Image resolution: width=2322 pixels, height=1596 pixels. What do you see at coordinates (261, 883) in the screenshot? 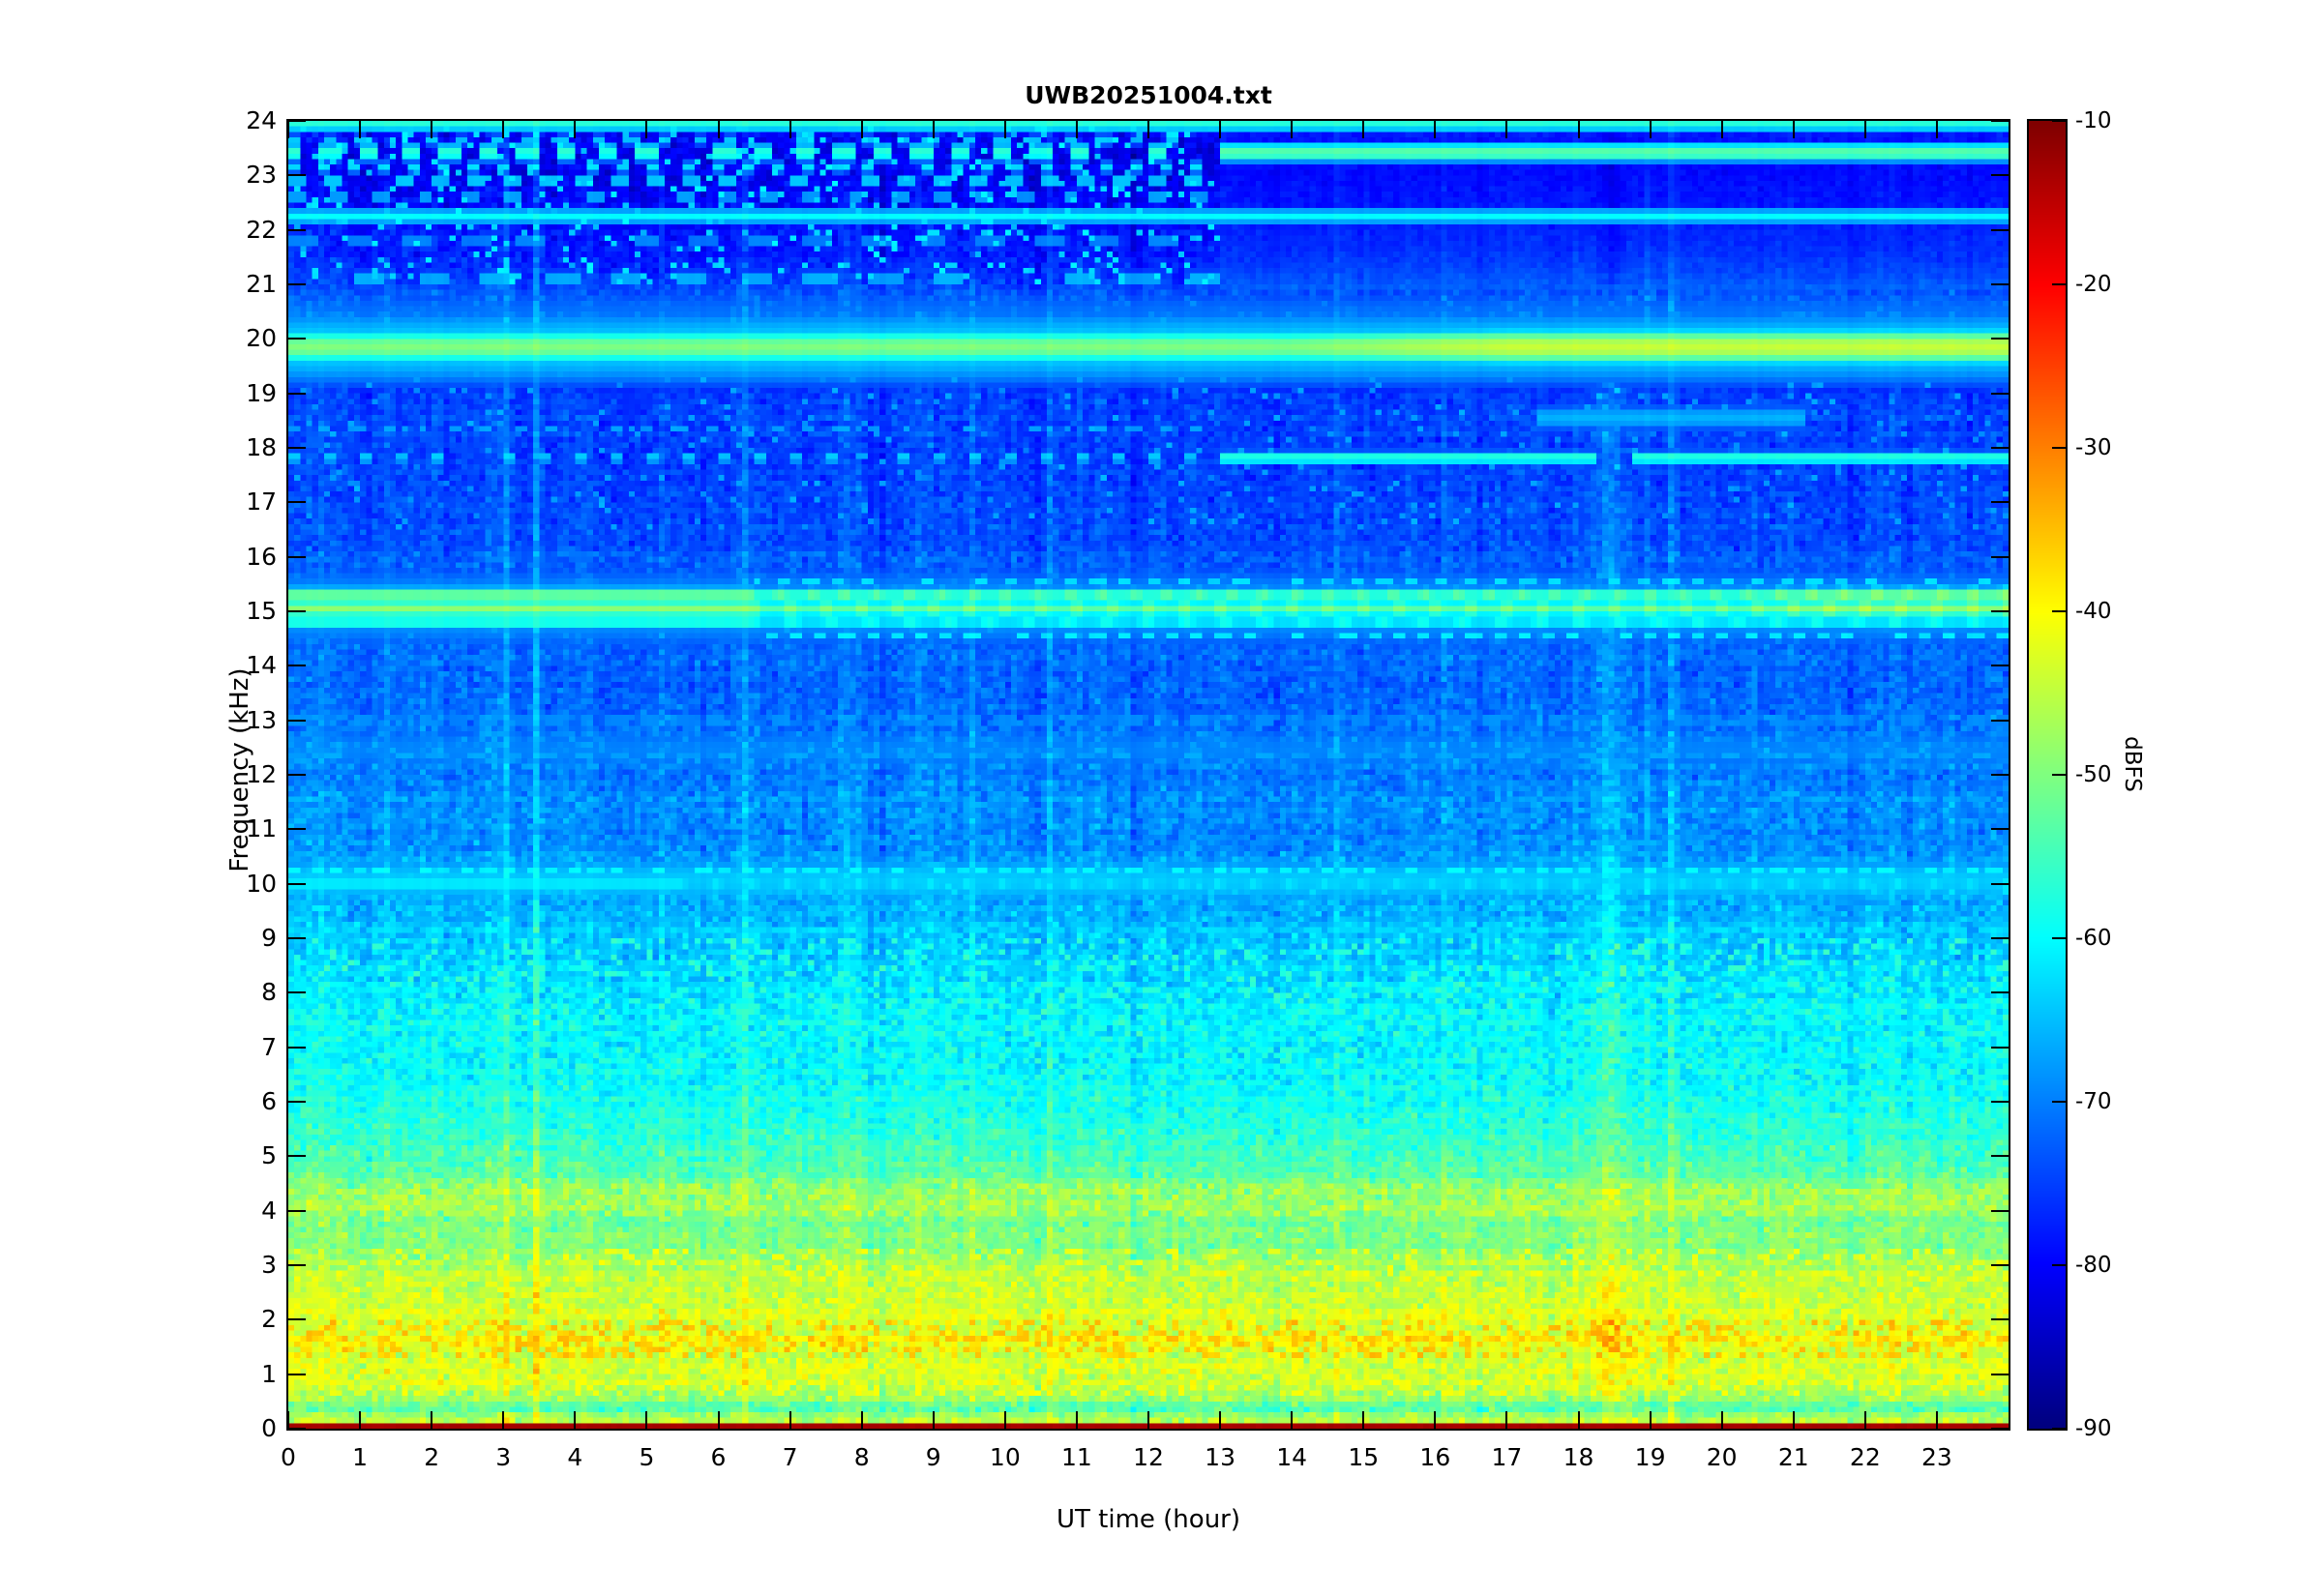
I see `y-tick-label: 10` at bounding box center [261, 883].